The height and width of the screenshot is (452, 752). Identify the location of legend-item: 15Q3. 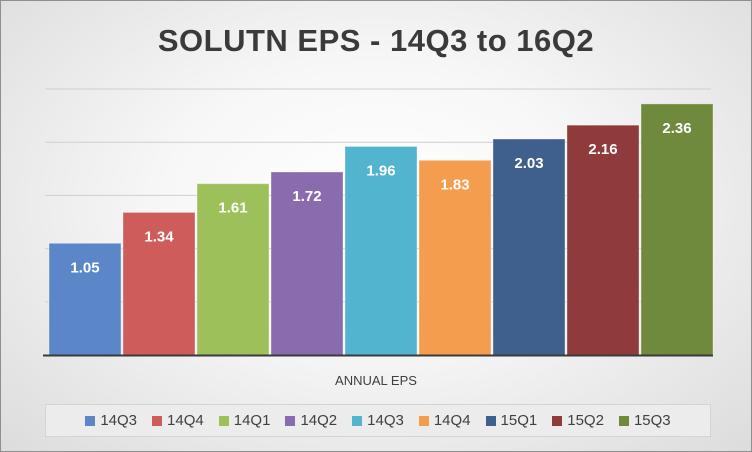
(644, 420).